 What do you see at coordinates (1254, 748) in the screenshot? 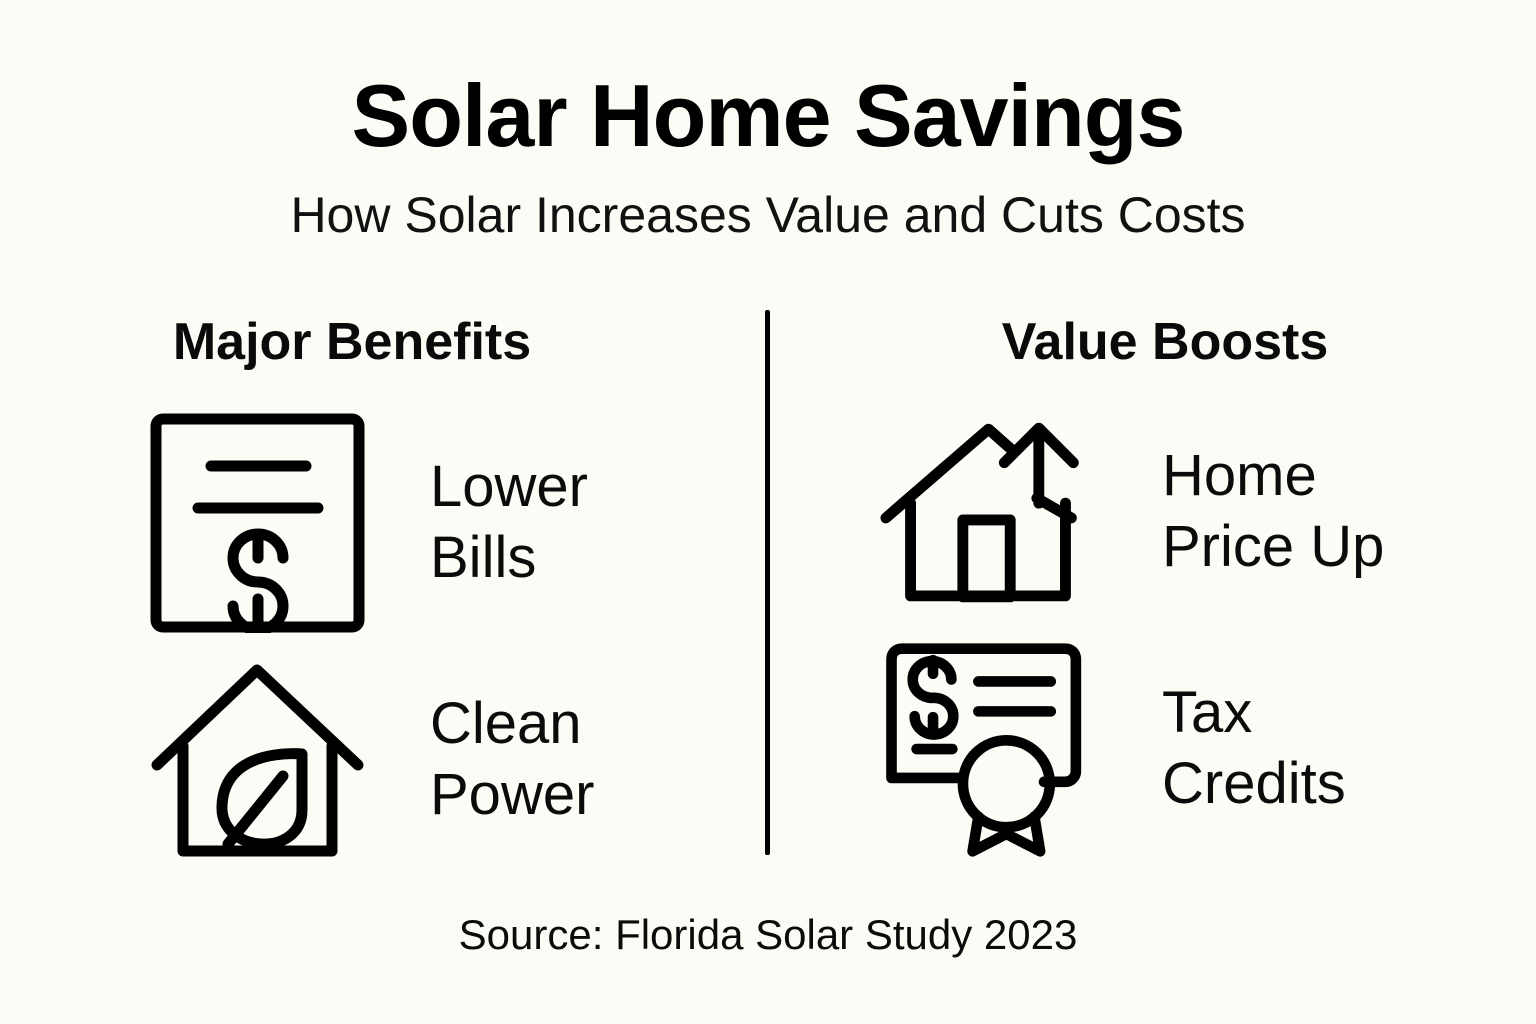
I see `list-item-label: Tax Credits` at bounding box center [1254, 748].